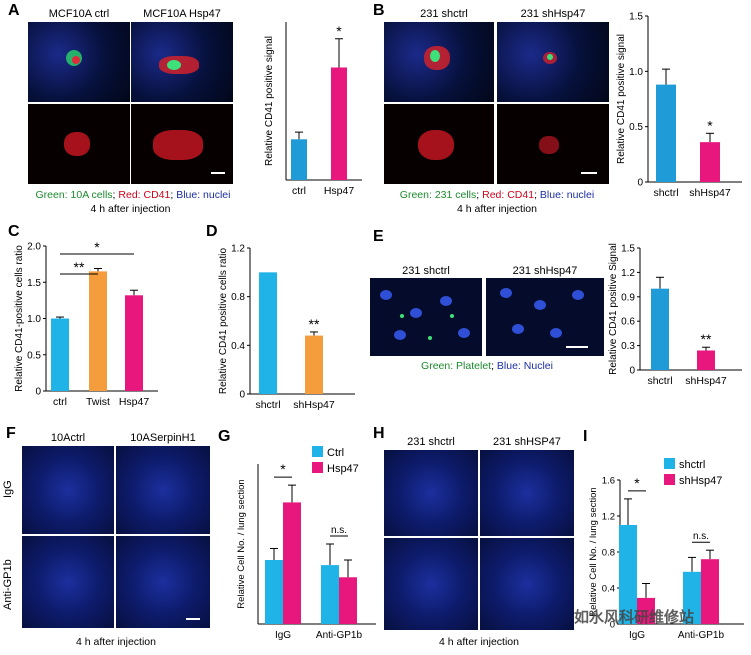 Image resolution: width=751 pixels, height=655 pixels. I want to click on panel-f-lung-antigp1b-ctrl, so click(68, 582).